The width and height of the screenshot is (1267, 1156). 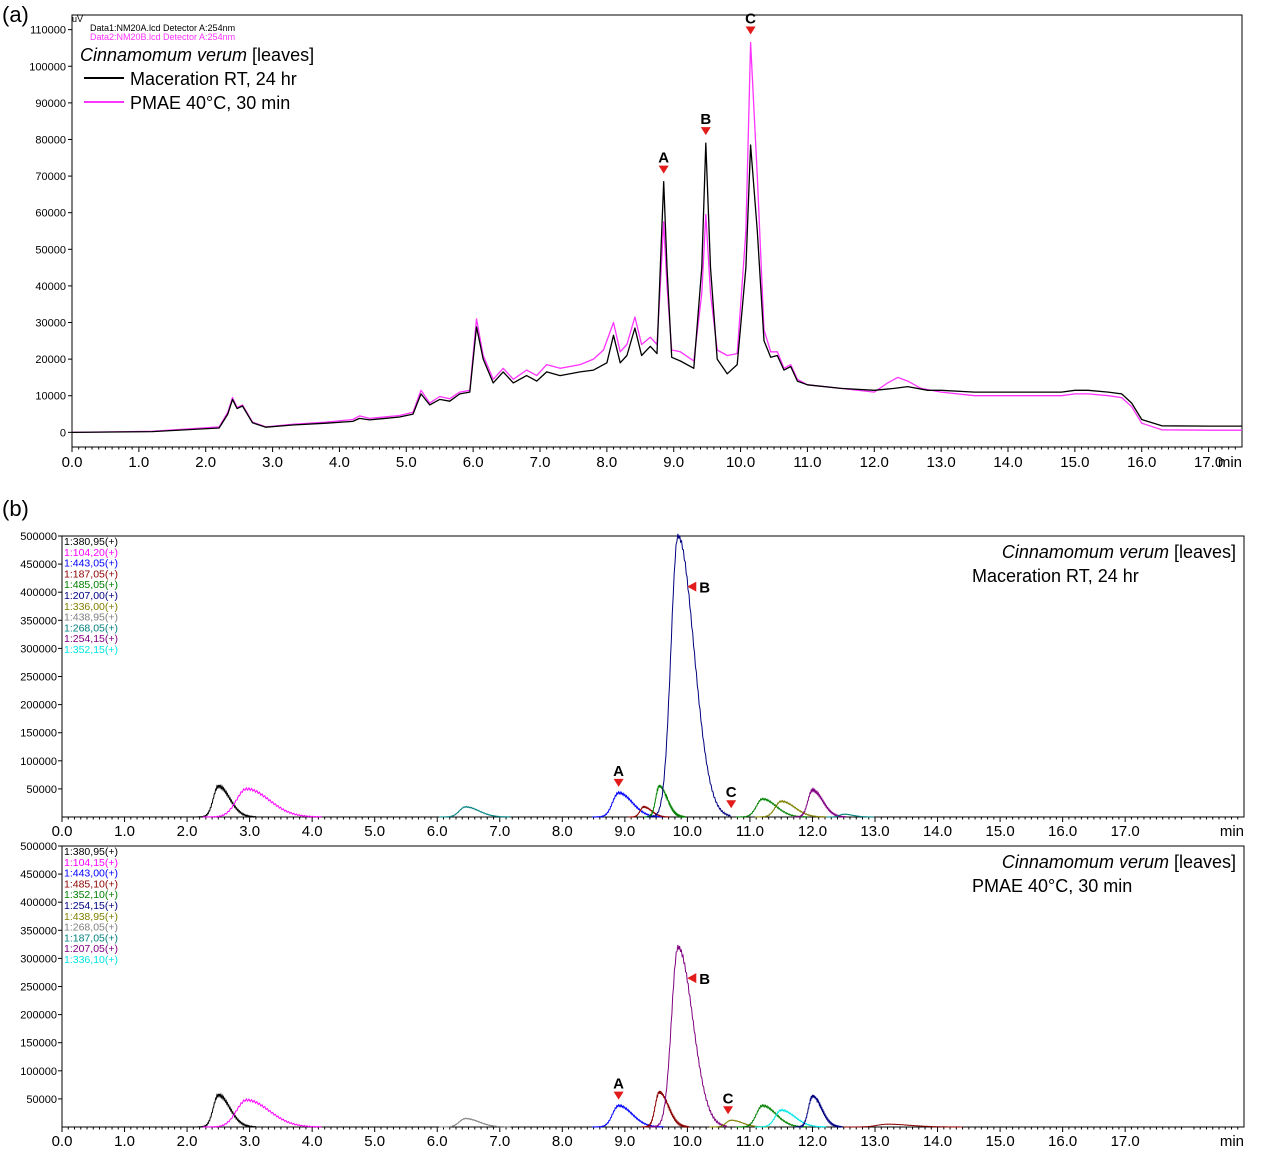 What do you see at coordinates (50, 287) in the screenshot?
I see `y-tick-label: 40000` at bounding box center [50, 287].